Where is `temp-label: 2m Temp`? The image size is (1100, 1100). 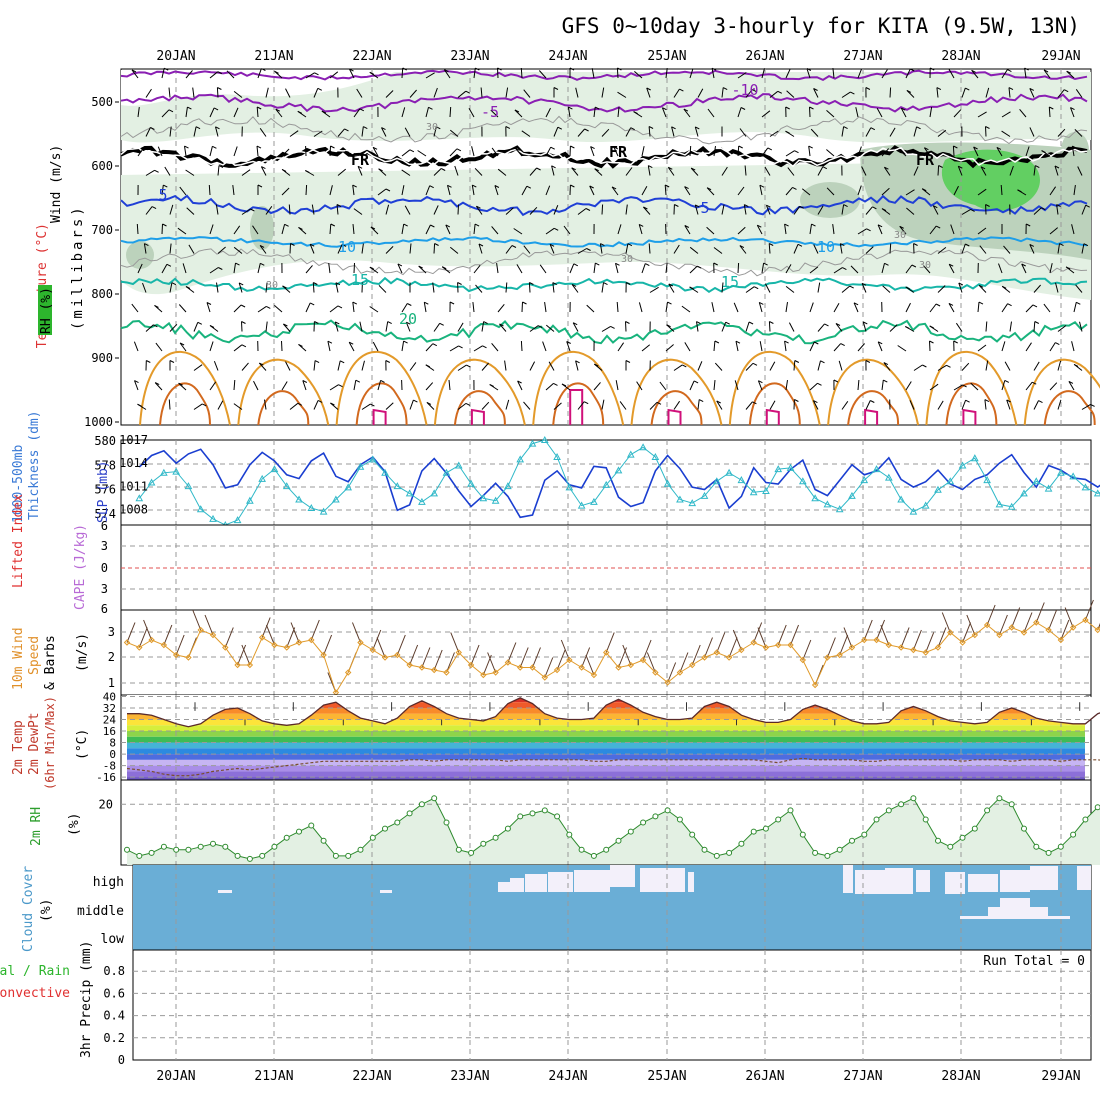 temp-label: 2m Temp is located at coordinates (18, 747).